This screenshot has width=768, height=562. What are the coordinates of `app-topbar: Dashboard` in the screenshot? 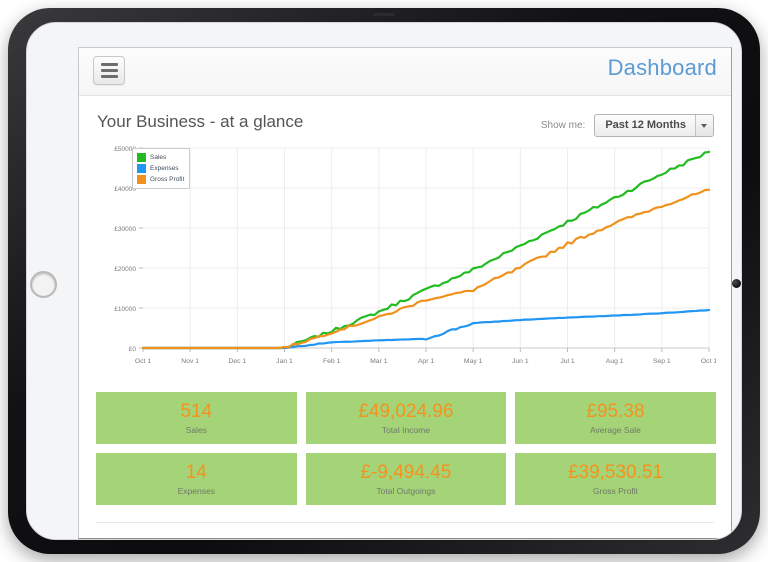 It's located at (405, 72).